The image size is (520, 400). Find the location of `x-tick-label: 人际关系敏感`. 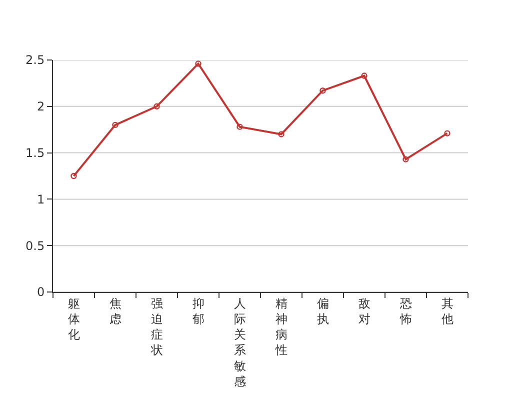

x-tick-label: 人际关系敏感 is located at coordinates (240, 342).